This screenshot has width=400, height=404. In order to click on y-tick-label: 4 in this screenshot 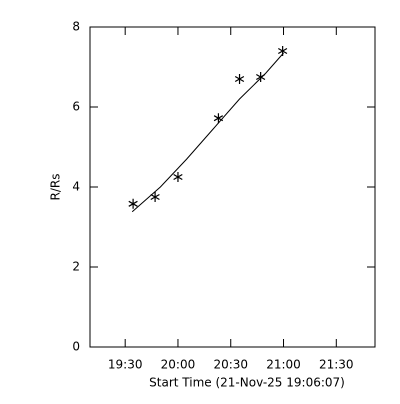, I will do `click(76, 187)`.